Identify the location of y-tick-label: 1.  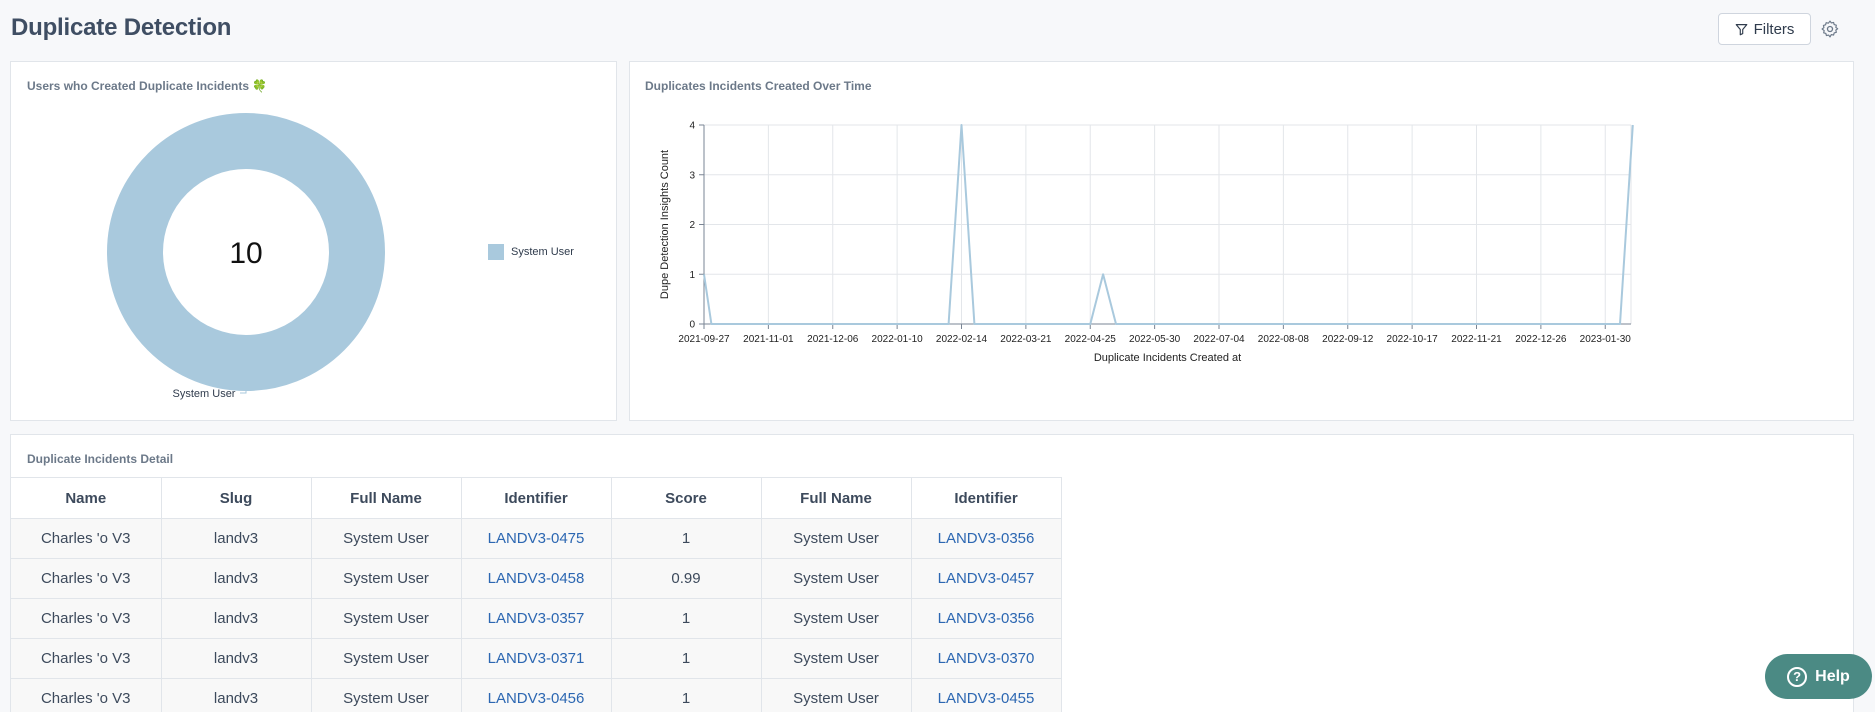
(692, 275).